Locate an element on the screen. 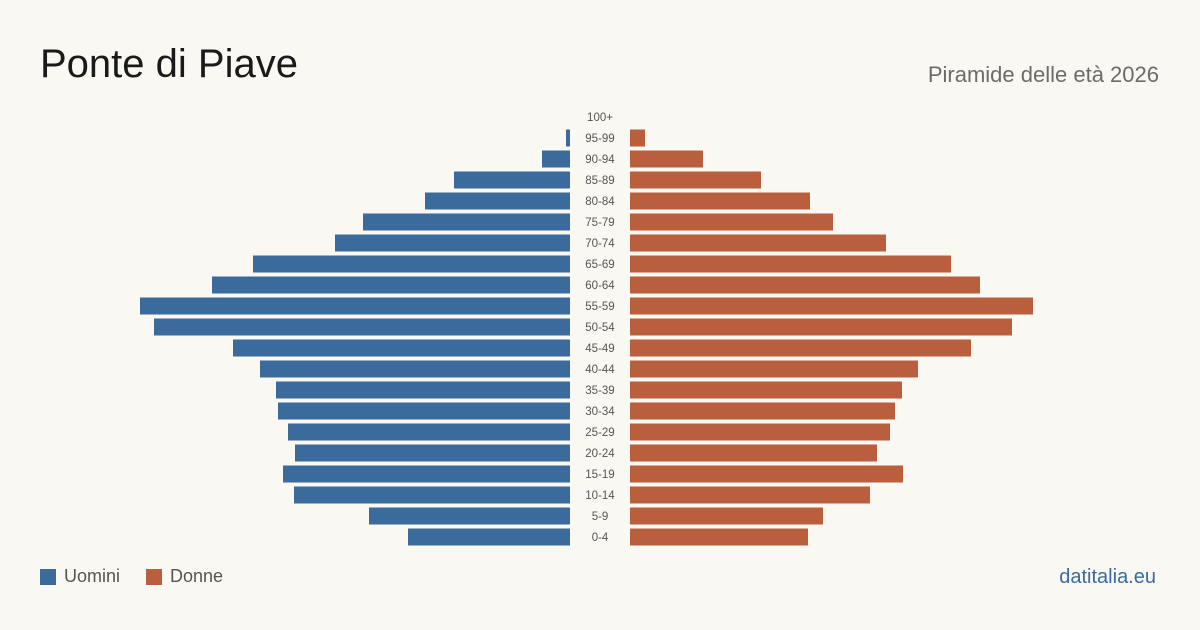 The image size is (1200, 630). age-label-50-54: 50-54 is located at coordinates (600, 328).